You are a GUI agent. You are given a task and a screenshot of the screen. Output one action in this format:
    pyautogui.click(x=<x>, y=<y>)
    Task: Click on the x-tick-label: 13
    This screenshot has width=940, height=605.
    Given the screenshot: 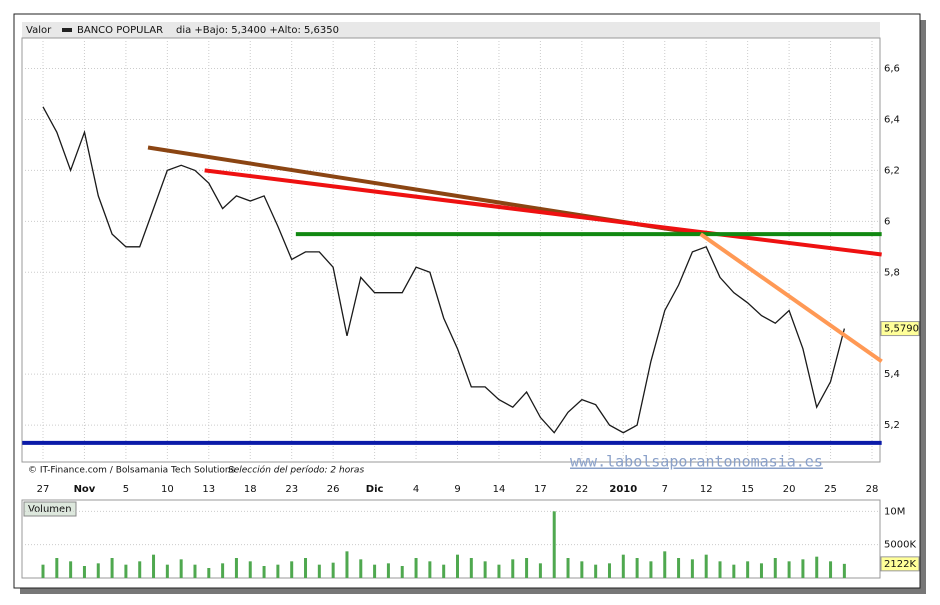 What is the action you would take?
    pyautogui.click(x=208, y=489)
    